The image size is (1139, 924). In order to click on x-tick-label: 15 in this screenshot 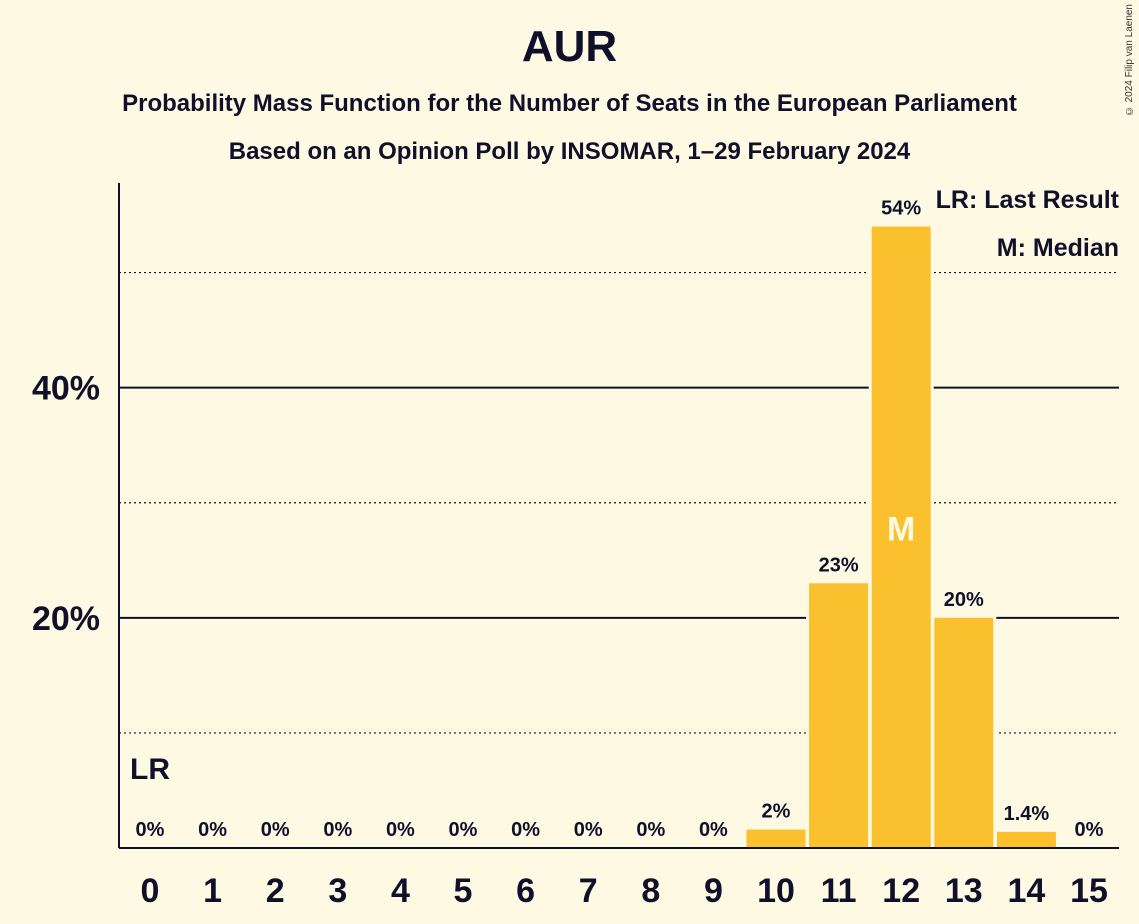, I will do `click(1089, 891)`.